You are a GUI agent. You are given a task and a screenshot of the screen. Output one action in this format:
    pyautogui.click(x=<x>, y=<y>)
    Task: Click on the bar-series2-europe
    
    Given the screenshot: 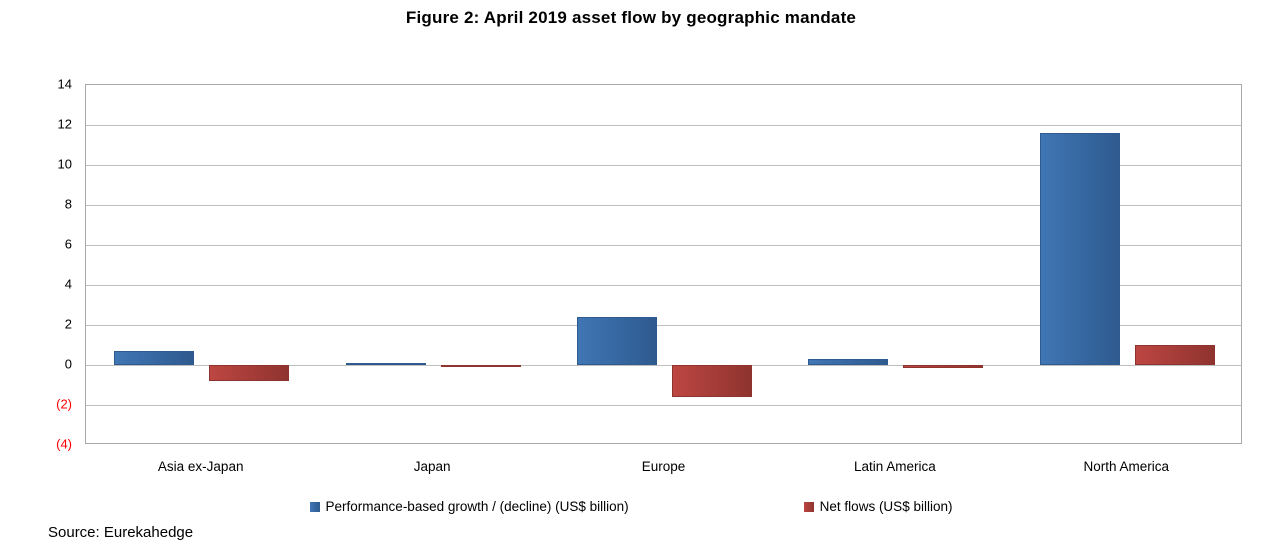 What is the action you would take?
    pyautogui.click(x=712, y=381)
    